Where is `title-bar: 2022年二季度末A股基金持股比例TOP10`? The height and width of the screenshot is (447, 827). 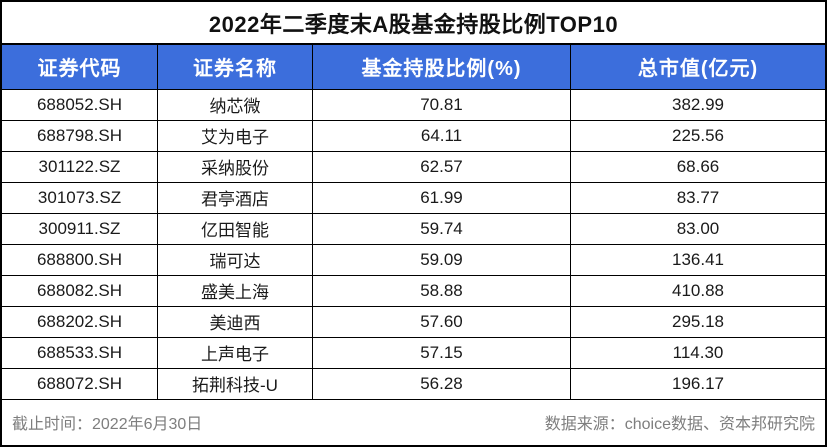 title-bar: 2022年二季度末A股基金持股比例TOP10 is located at coordinates (413, 23).